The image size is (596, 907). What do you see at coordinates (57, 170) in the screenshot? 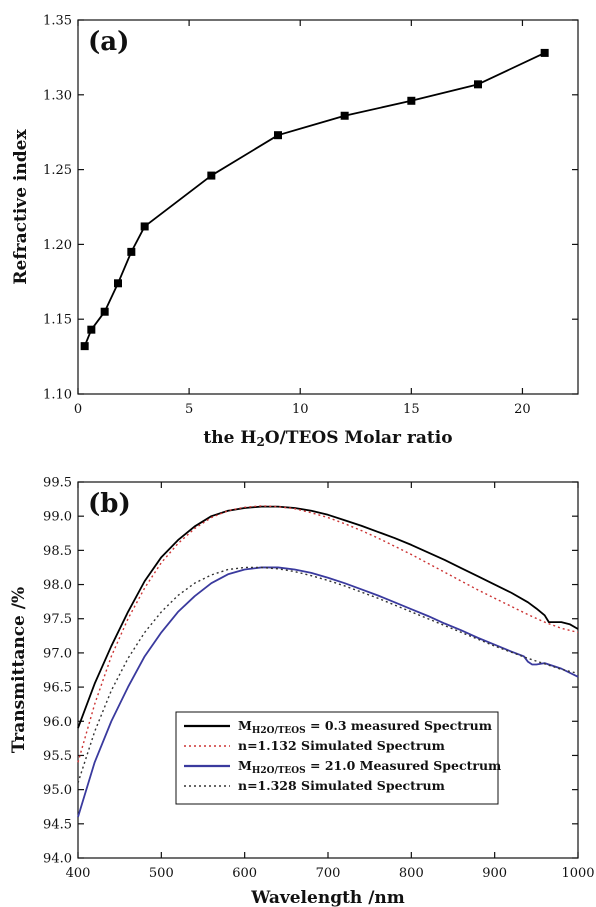
I see `panel-a-y-tick-label: 1.25` at bounding box center [57, 170].